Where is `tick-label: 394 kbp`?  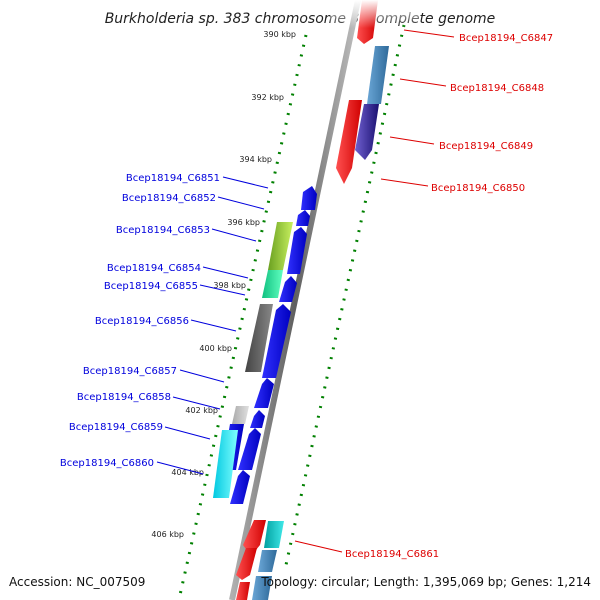
tick-label: 394 kbp is located at coordinates (255, 159).